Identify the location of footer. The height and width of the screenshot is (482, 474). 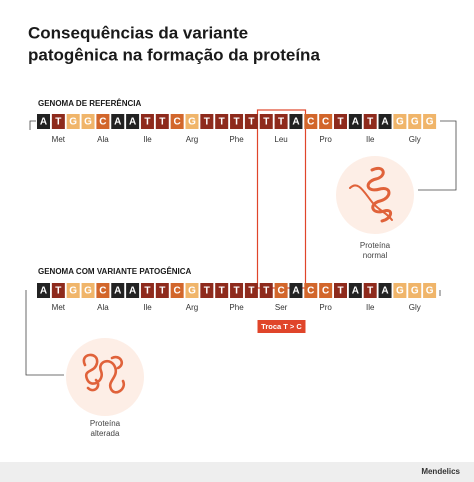
(237, 472).